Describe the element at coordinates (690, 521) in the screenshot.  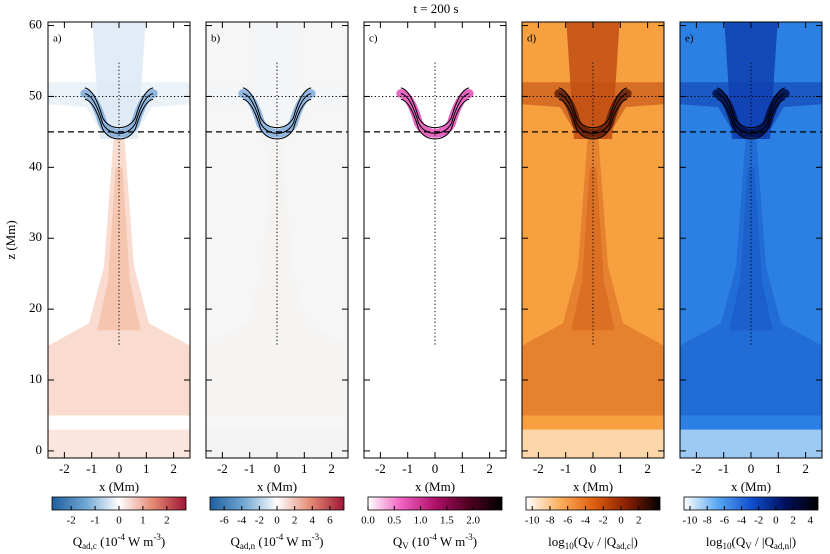
I see `colorbar-tick-label: -10` at that location.